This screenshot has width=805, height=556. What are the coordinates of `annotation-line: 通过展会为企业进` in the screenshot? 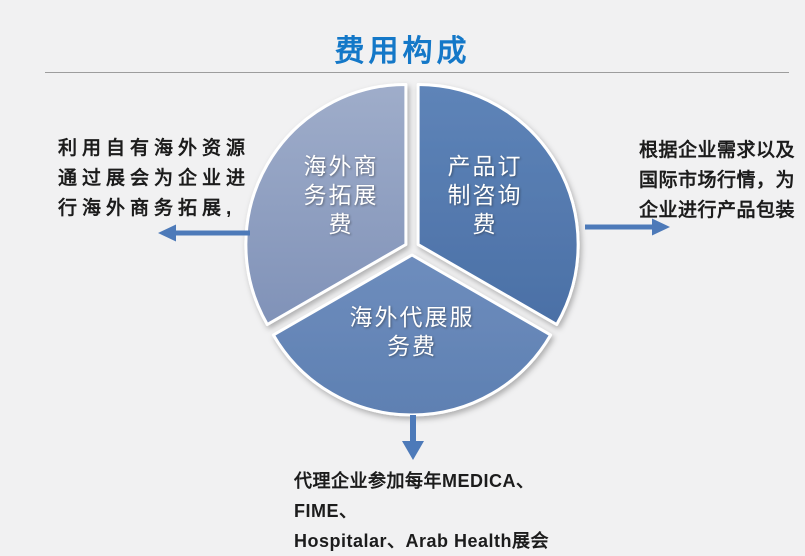 It's located at (154, 178).